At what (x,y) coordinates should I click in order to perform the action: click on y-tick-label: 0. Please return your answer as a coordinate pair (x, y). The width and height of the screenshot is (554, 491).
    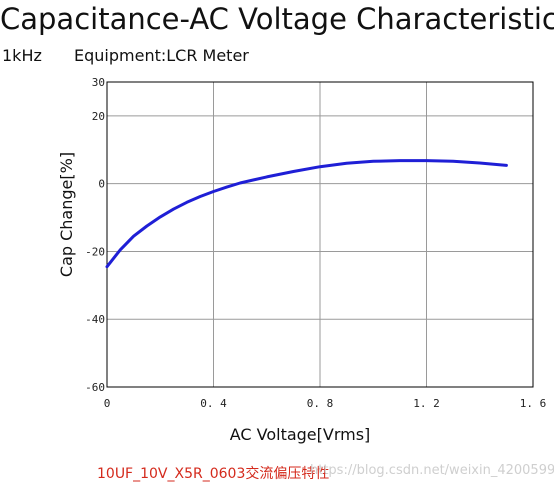
    Looking at the image, I should click on (101, 184).